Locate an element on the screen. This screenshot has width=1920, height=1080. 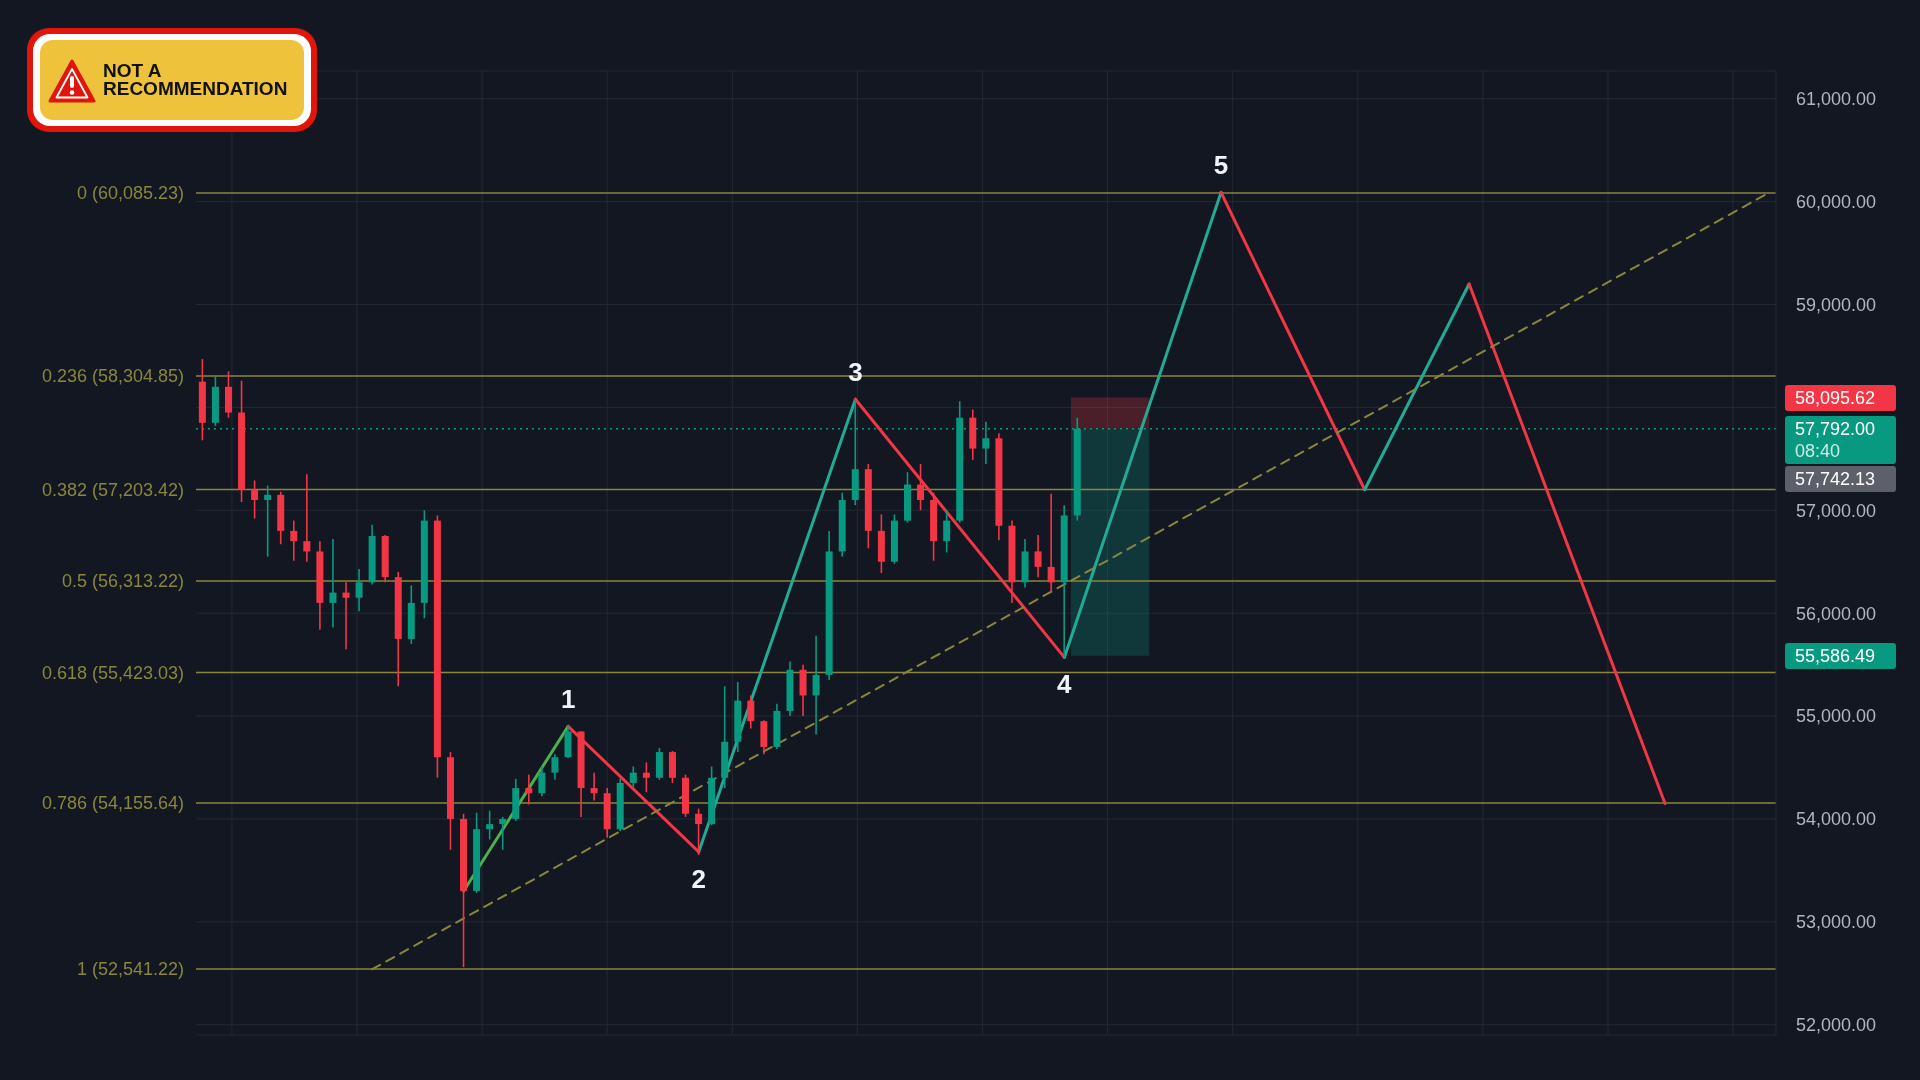
ref-line-label: 0 (60,085.23) is located at coordinates (130, 193).